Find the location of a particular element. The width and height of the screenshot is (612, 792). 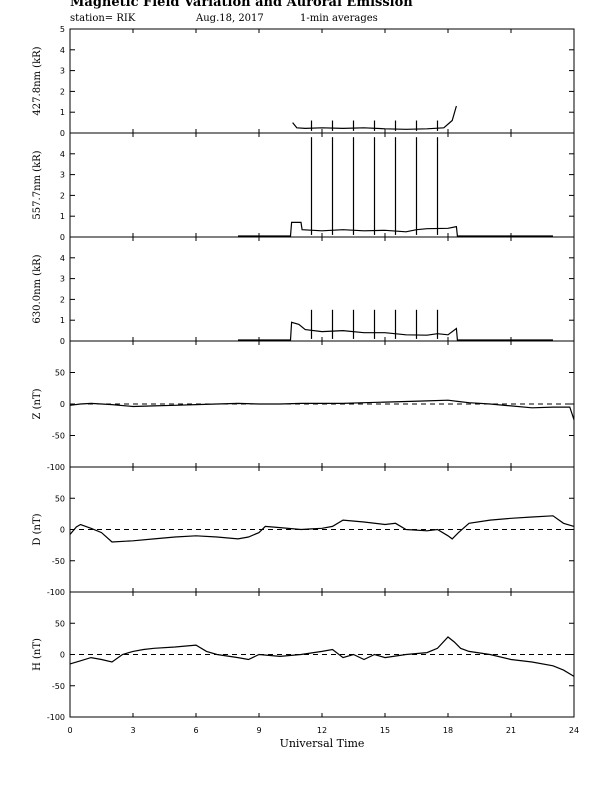

y-axis-label: 427.8nm (kR) is located at coordinates (37, 80).